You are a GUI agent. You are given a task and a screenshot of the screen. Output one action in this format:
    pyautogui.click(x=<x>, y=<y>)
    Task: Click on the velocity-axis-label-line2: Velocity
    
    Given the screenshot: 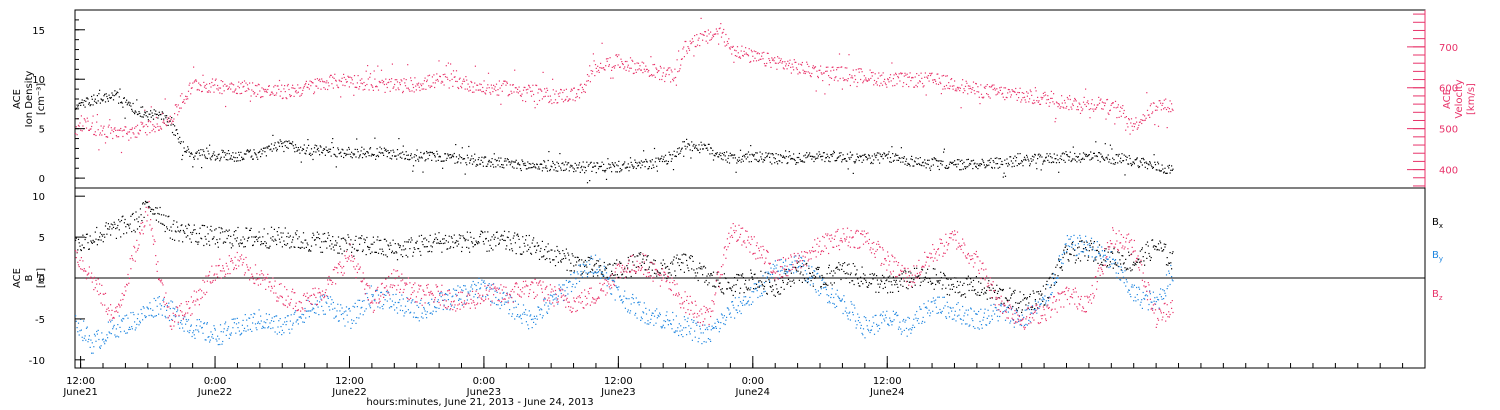 What is the action you would take?
    pyautogui.click(x=1459, y=98)
    